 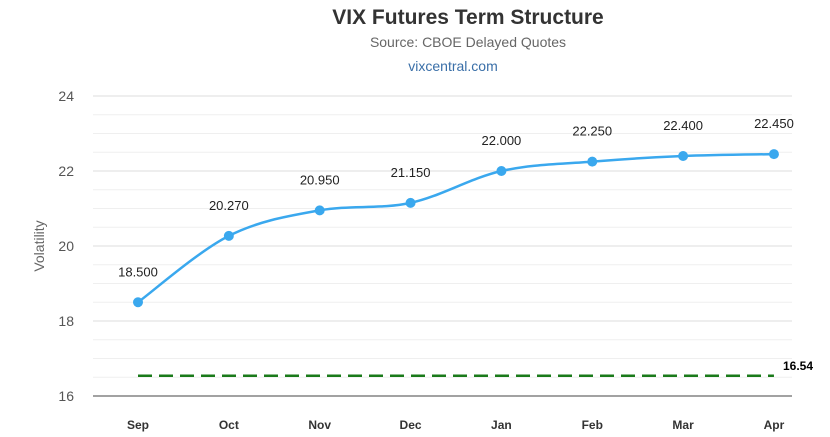 What do you see at coordinates (501, 425) in the screenshot?
I see `x-tick-label: Jan` at bounding box center [501, 425].